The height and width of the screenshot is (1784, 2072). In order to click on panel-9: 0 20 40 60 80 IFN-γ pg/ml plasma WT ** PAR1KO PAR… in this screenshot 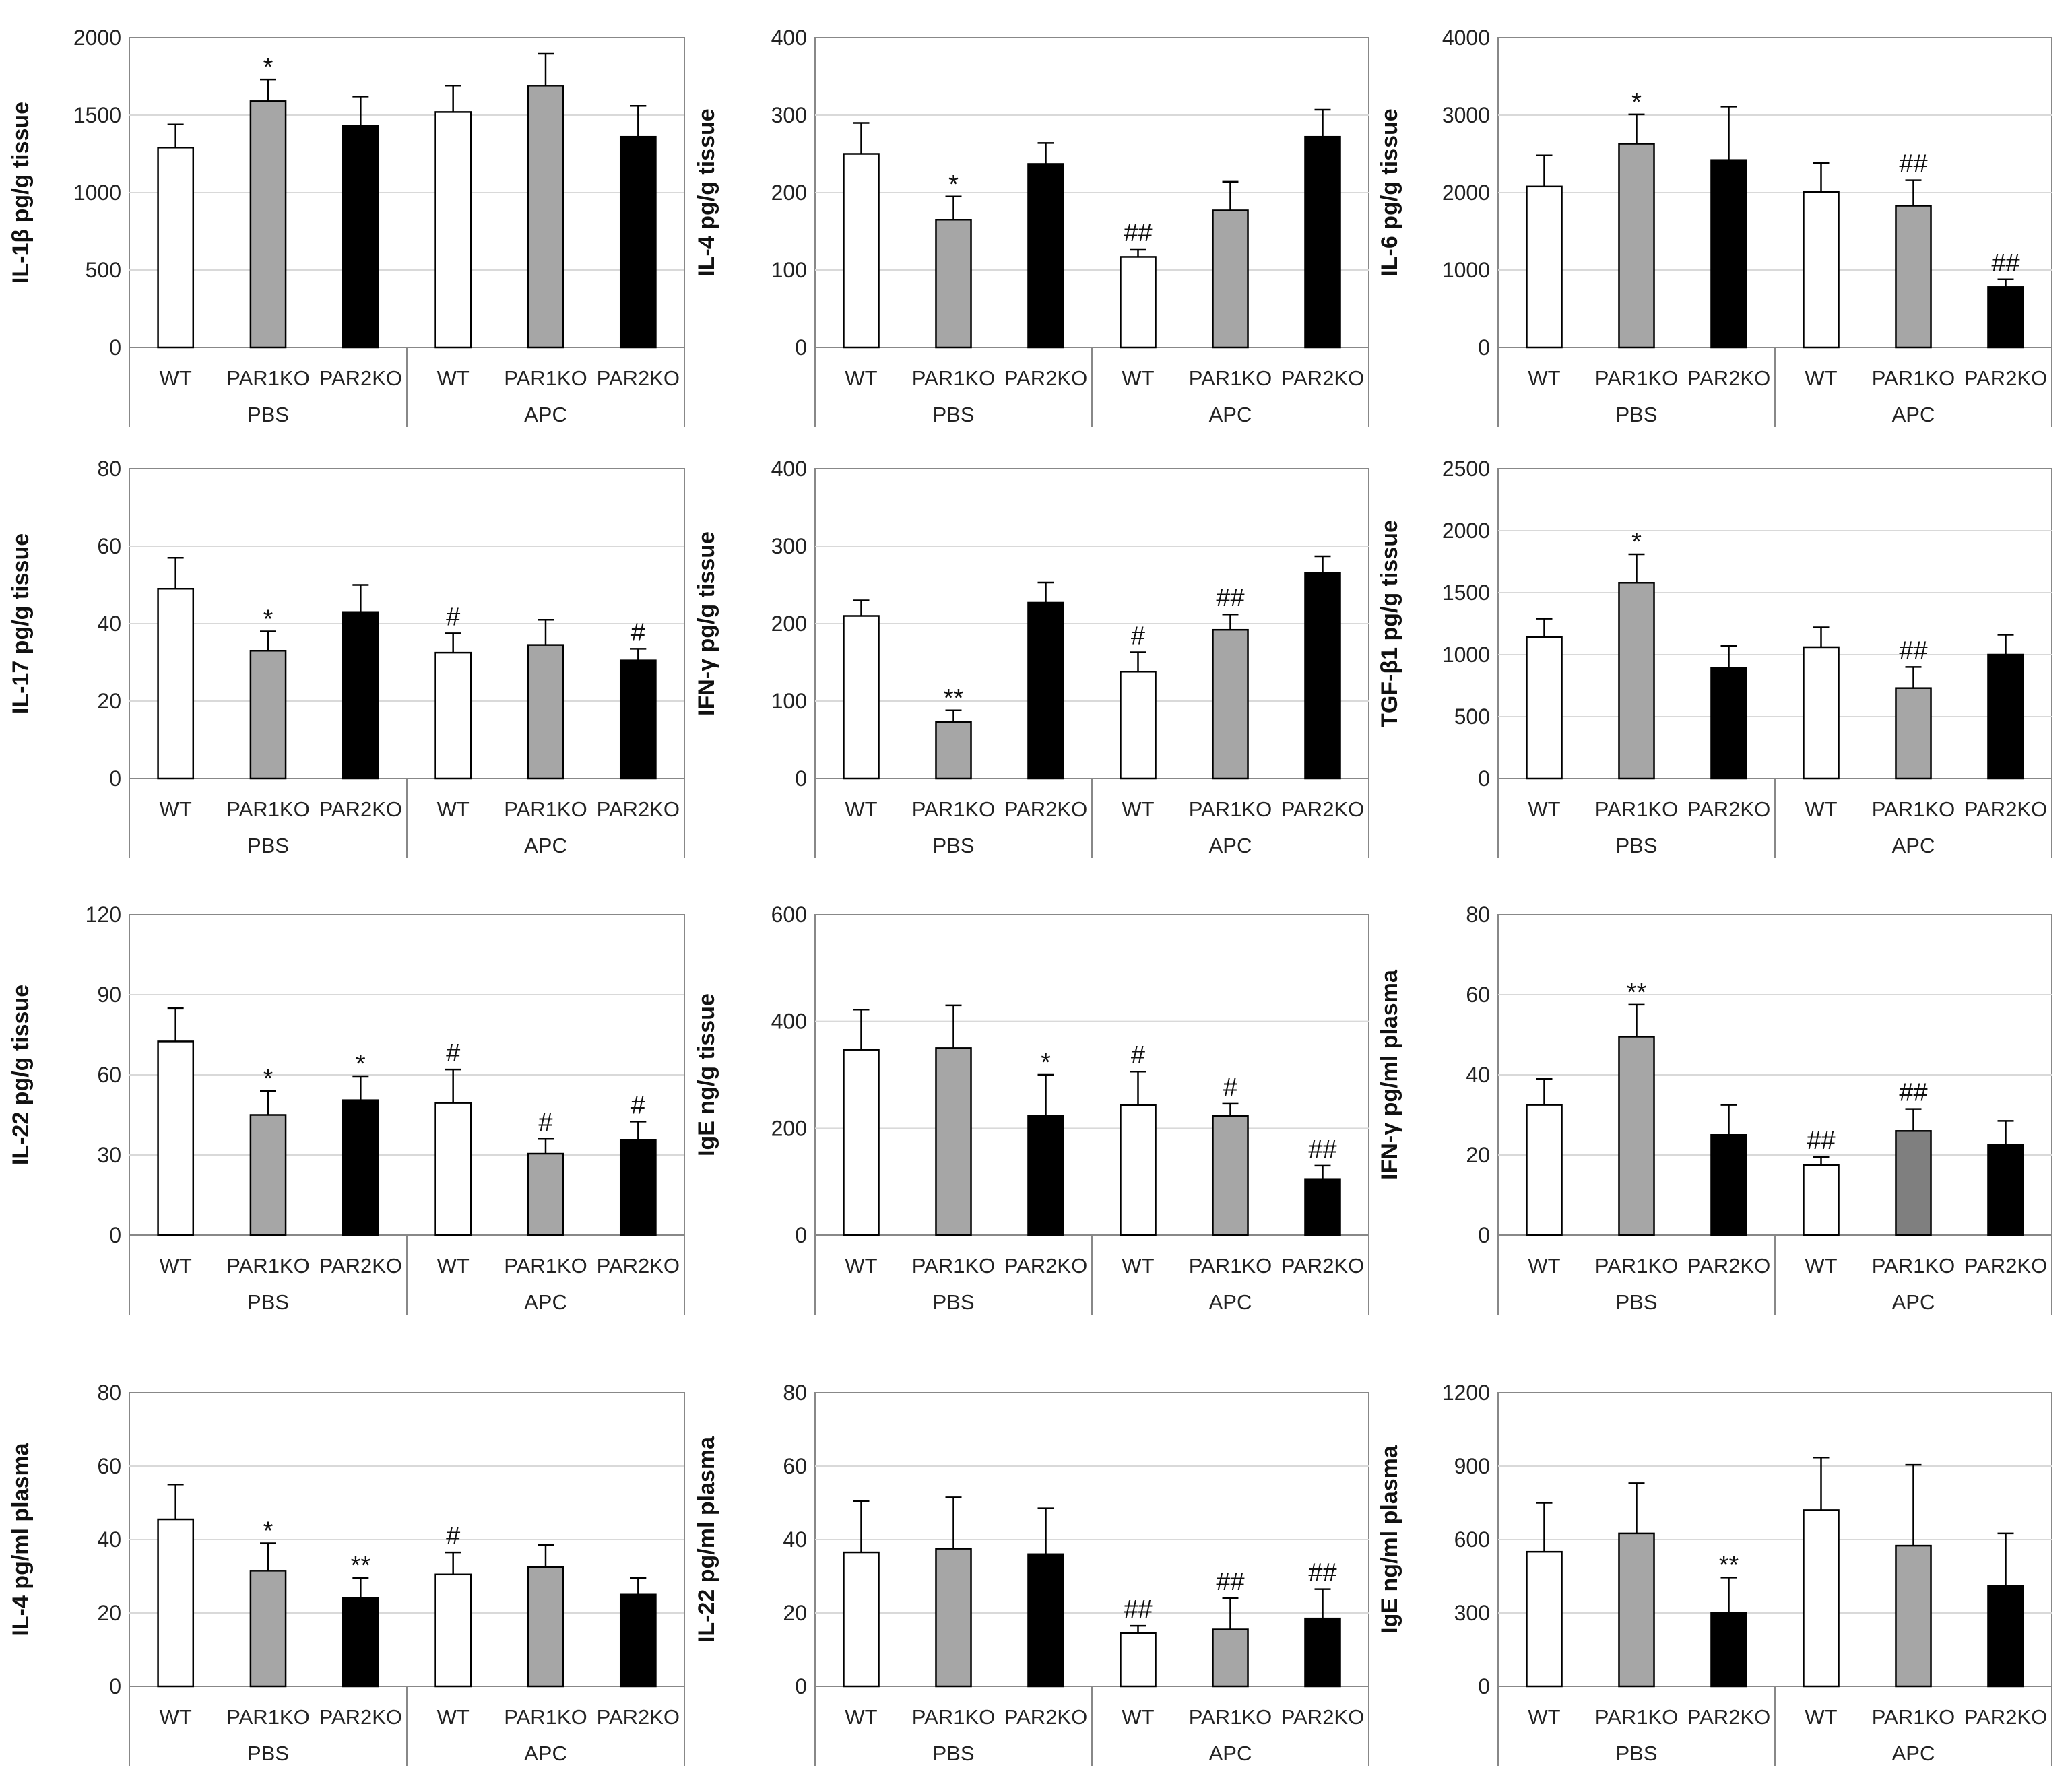, I will do `click(1714, 1108)`.